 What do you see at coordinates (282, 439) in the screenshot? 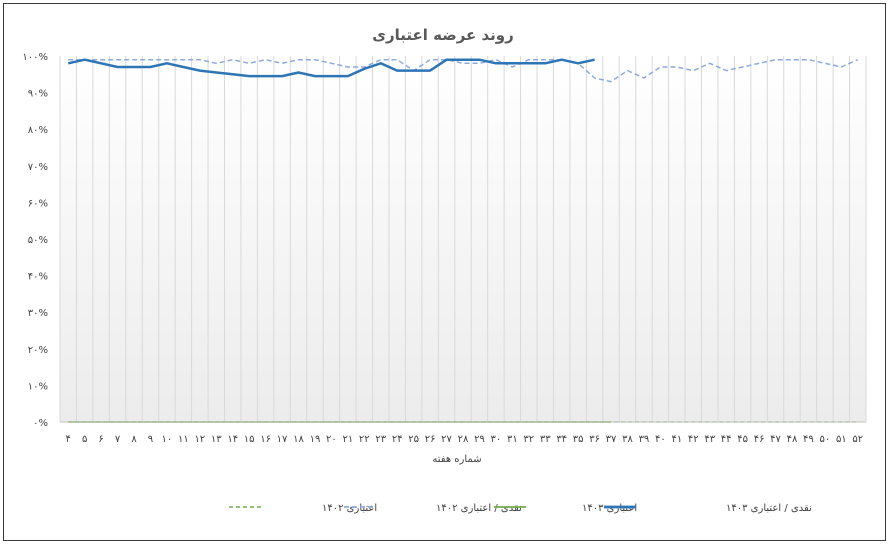
I see `x-tick-label: ۱۷` at bounding box center [282, 439].